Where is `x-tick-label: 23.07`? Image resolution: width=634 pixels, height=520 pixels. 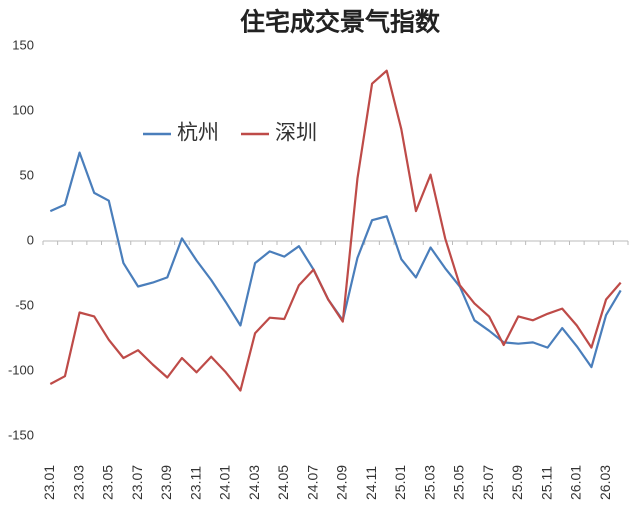 x-tick-label: 23.07 is located at coordinates (137, 482).